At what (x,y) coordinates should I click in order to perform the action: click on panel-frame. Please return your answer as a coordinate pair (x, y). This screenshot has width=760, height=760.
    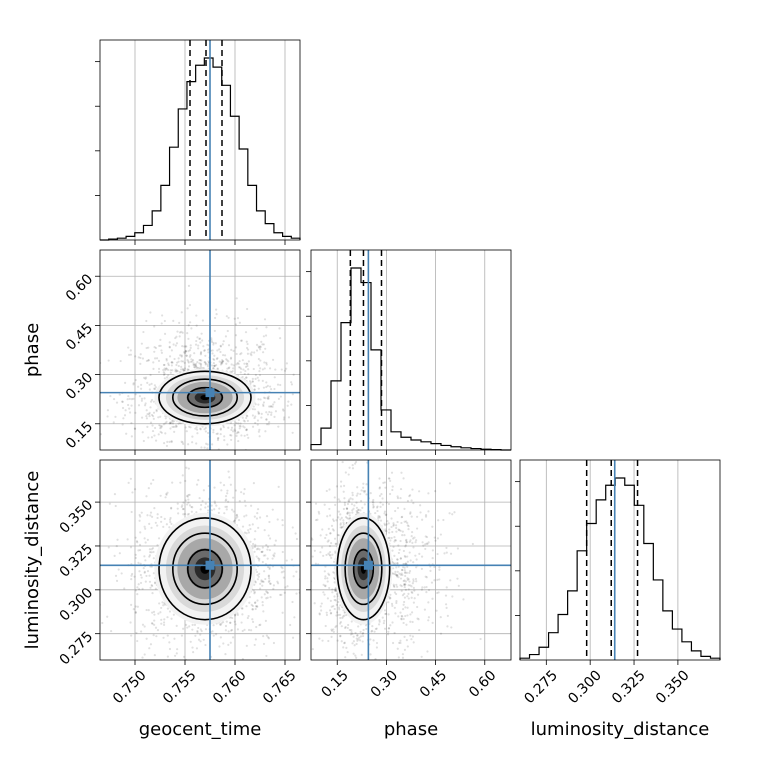
    Looking at the image, I should click on (200, 350).